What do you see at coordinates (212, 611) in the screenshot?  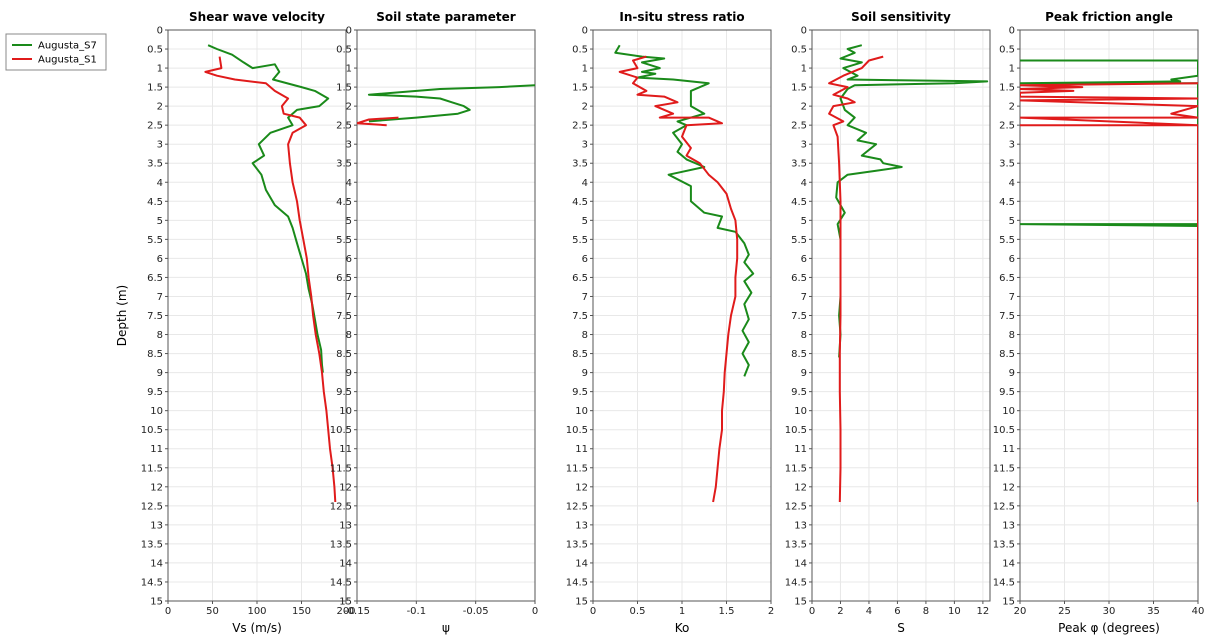 I see `x-tick-label: 50` at bounding box center [212, 611].